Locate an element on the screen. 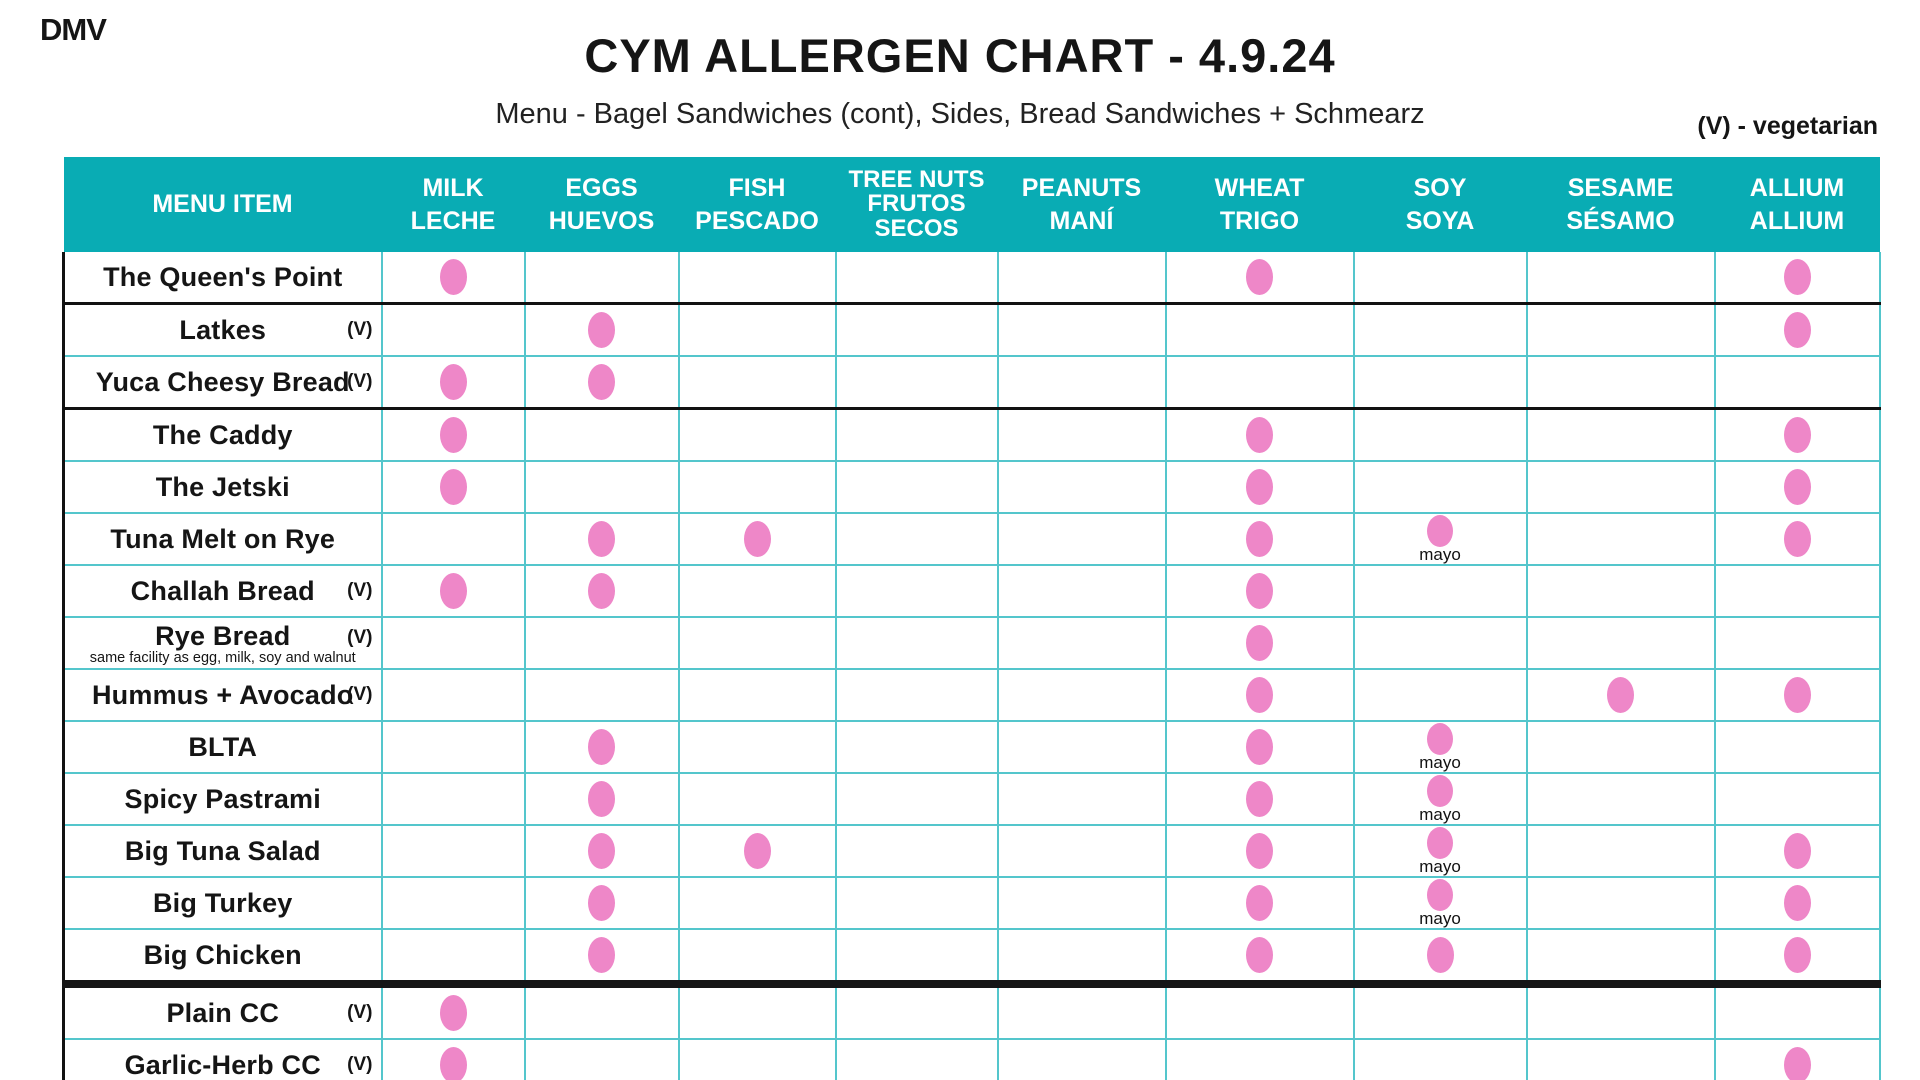  header-label-en: ALLIUM is located at coordinates (1797, 187).